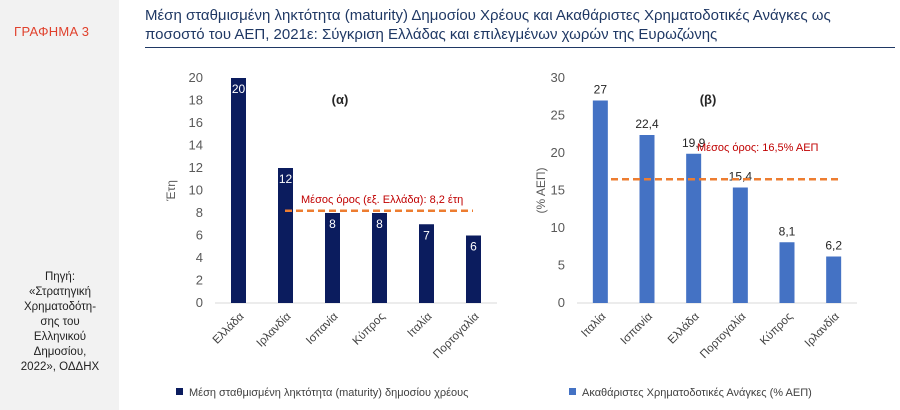 The width and height of the screenshot is (900, 410). I want to click on panel-label: (β), so click(708, 99).